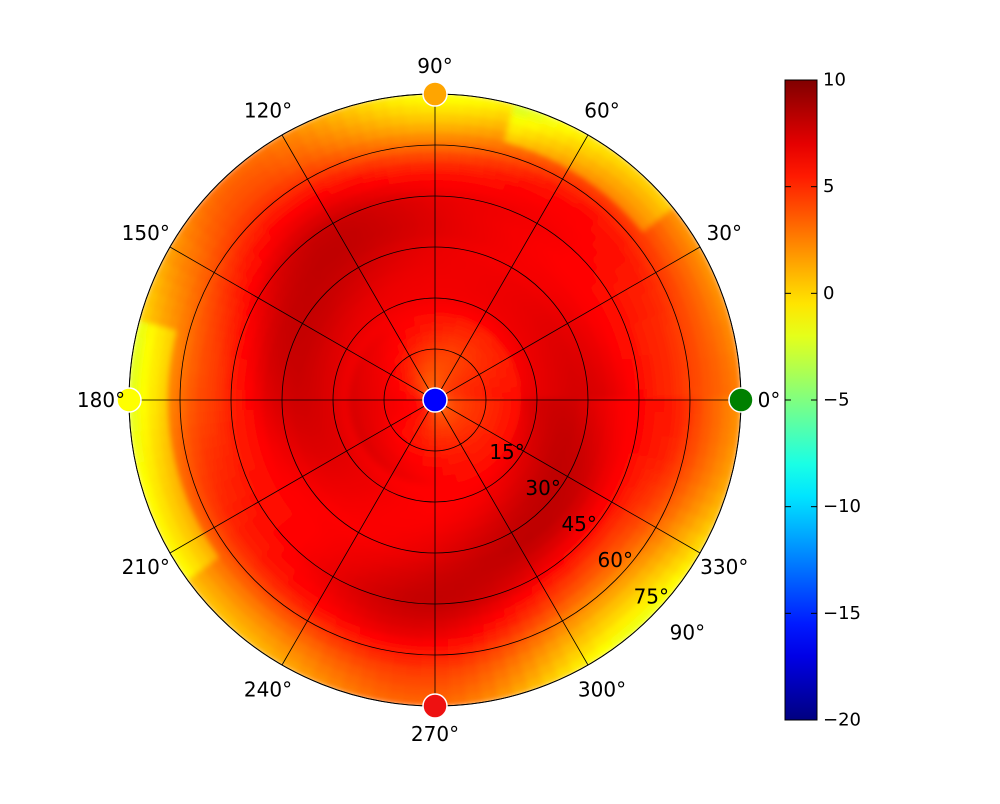  I want to click on angle-tick-label: 180°, so click(101, 400).